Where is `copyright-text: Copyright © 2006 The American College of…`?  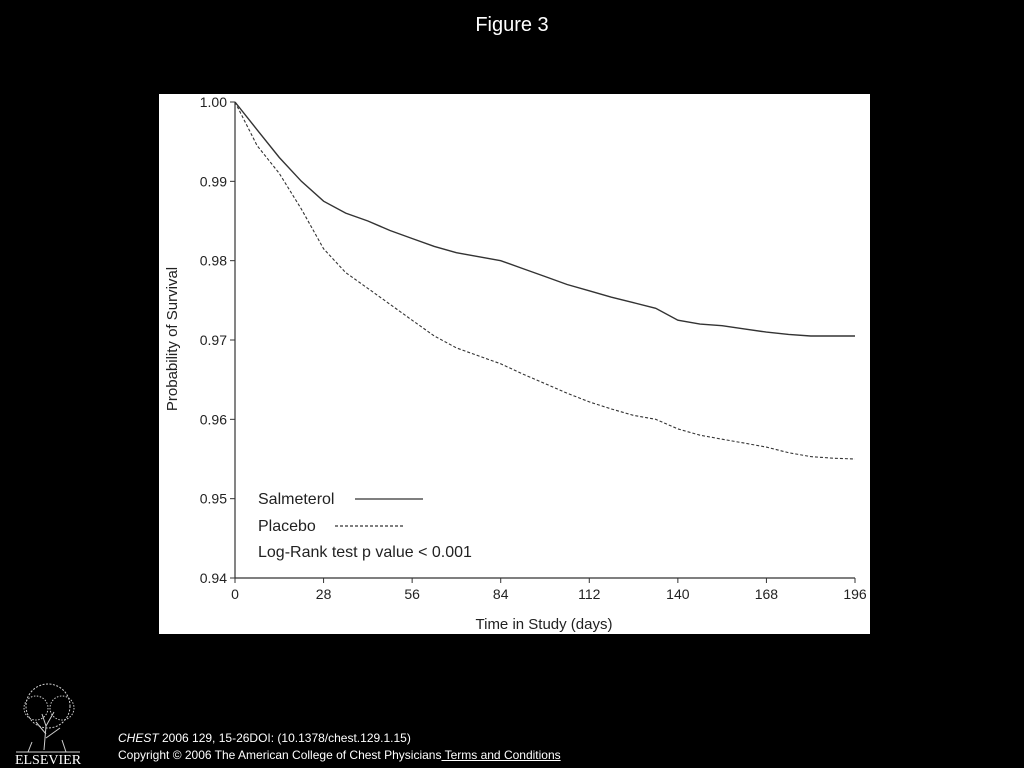
copyright-text: Copyright © 2006 The American College of… is located at coordinates (280, 755).